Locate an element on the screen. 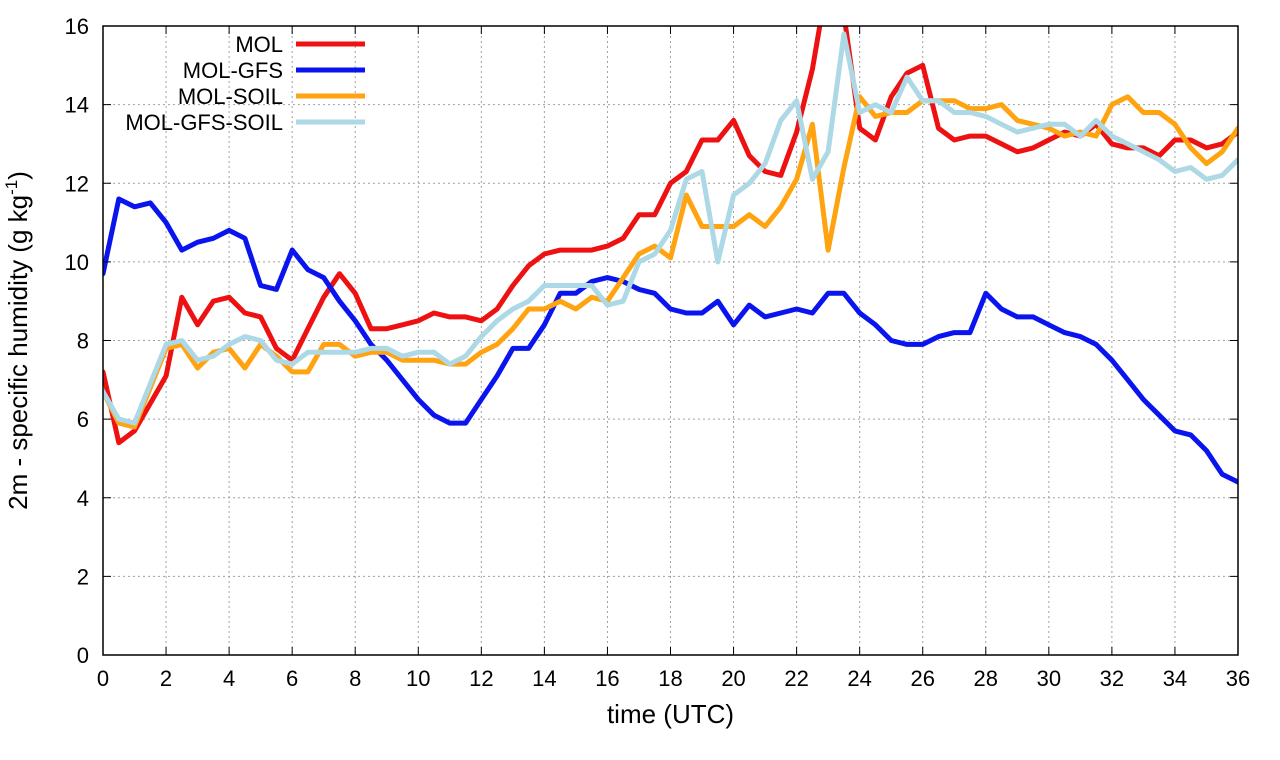 The image size is (1280, 760). y-tick-label: 10 is located at coordinates (77, 262).